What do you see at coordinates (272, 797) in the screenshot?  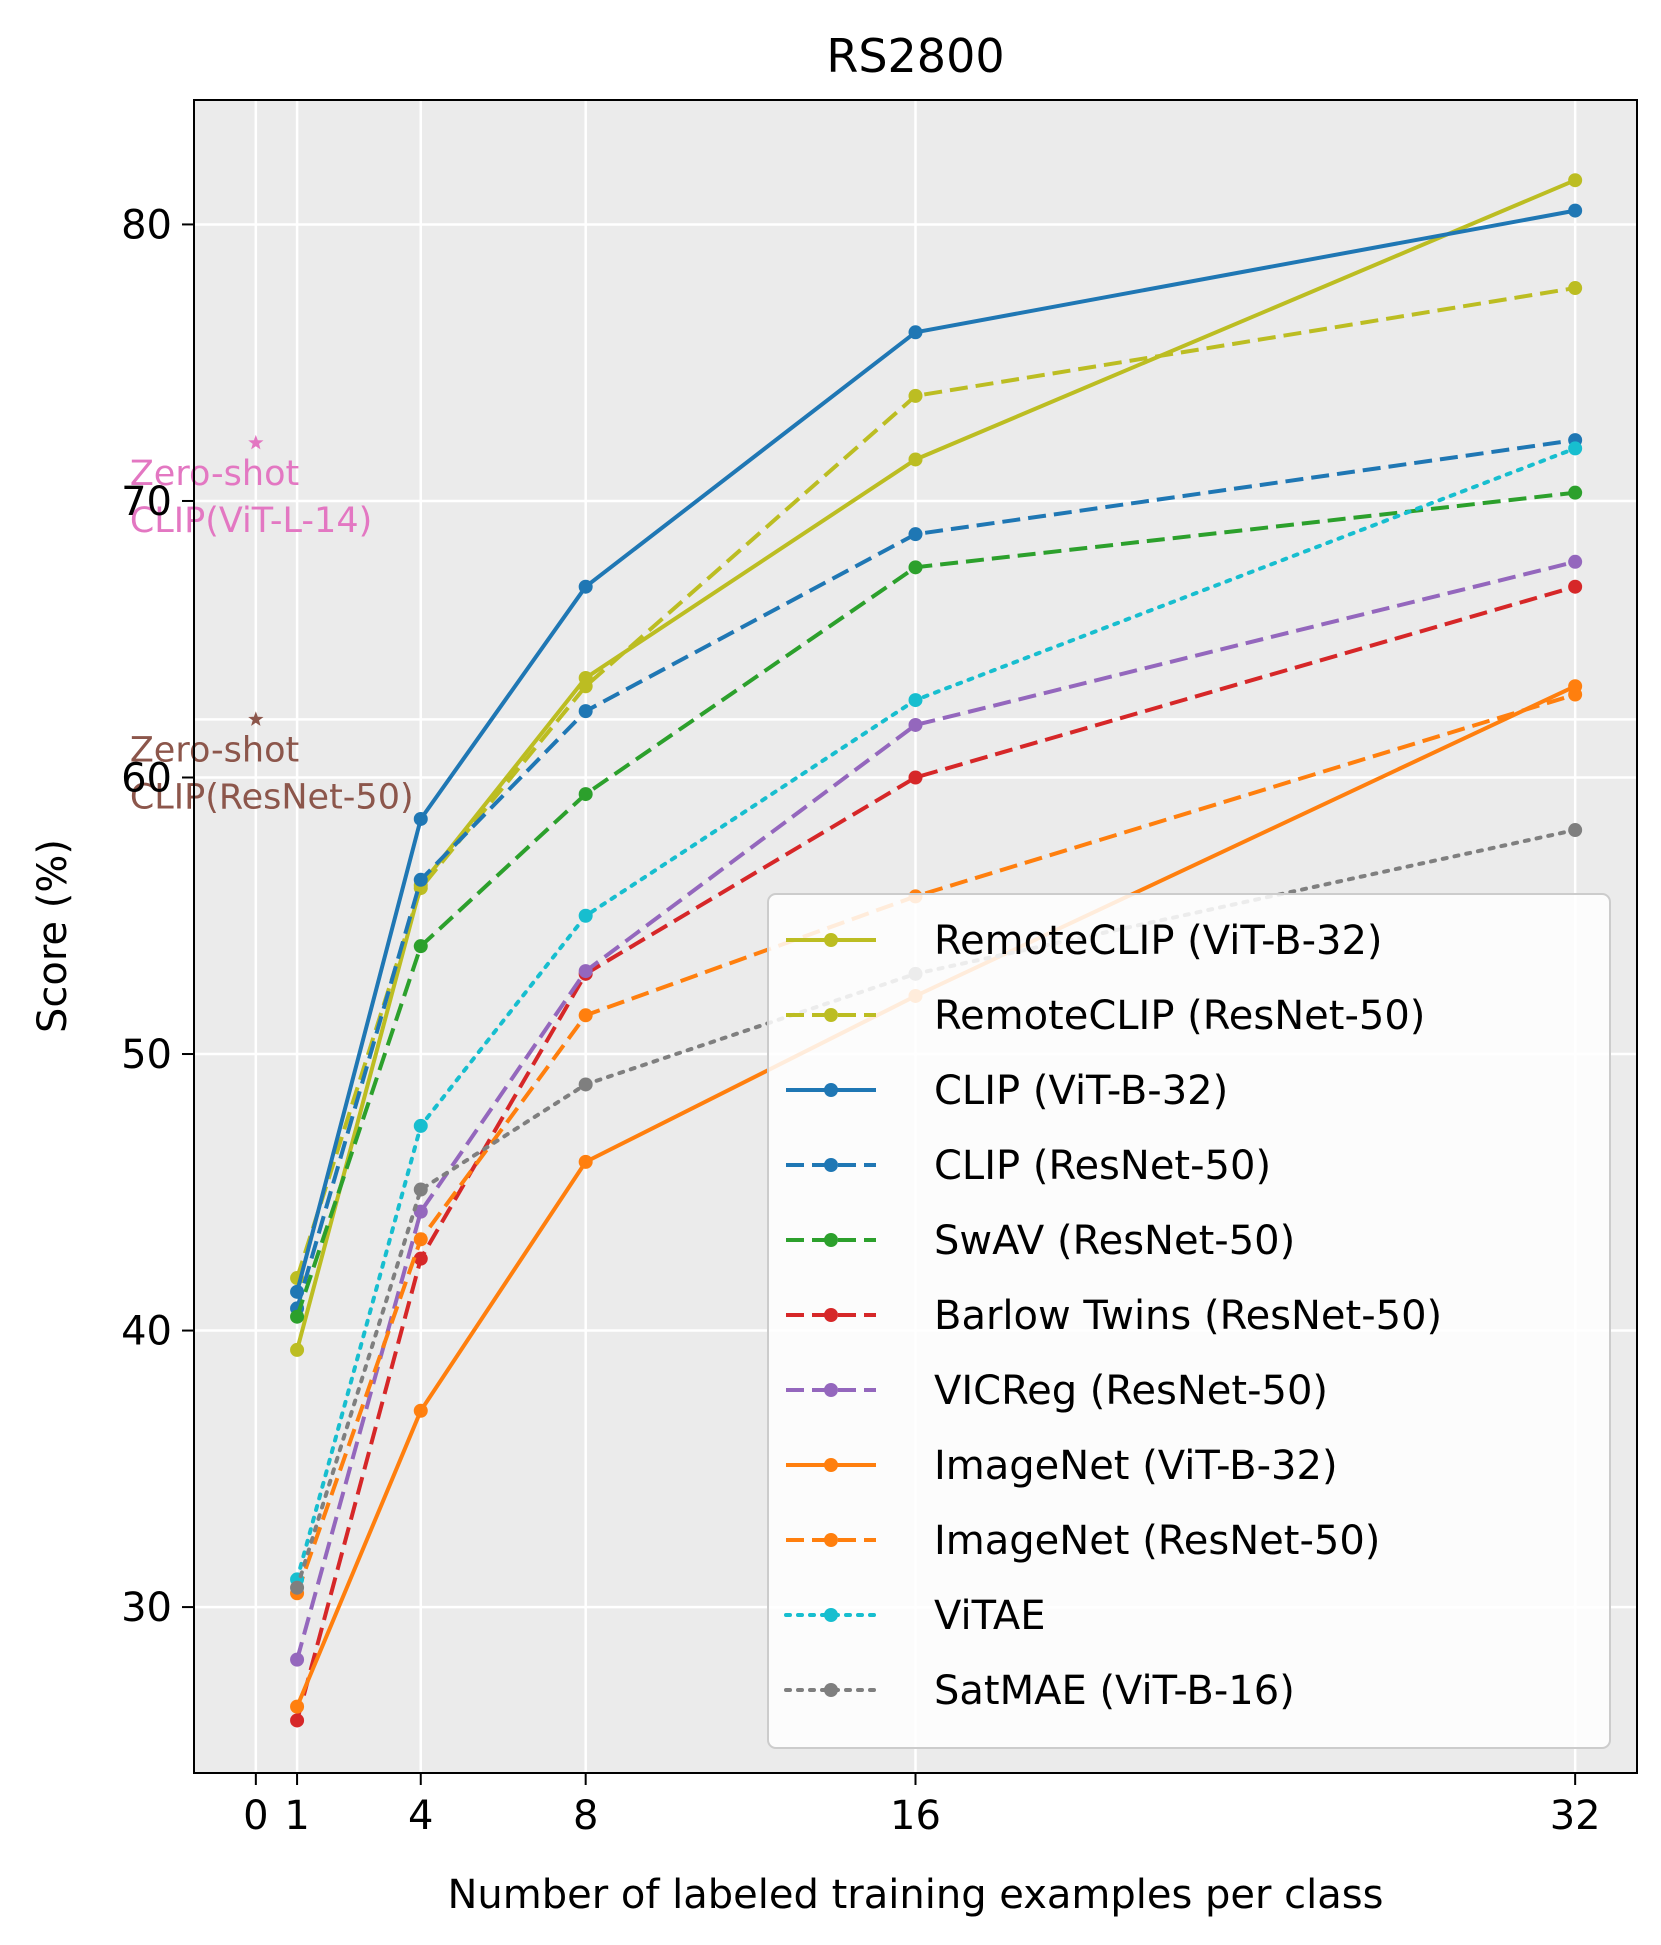 I see `zero-shot-label: CLIP(ResNet-50)` at bounding box center [272, 797].